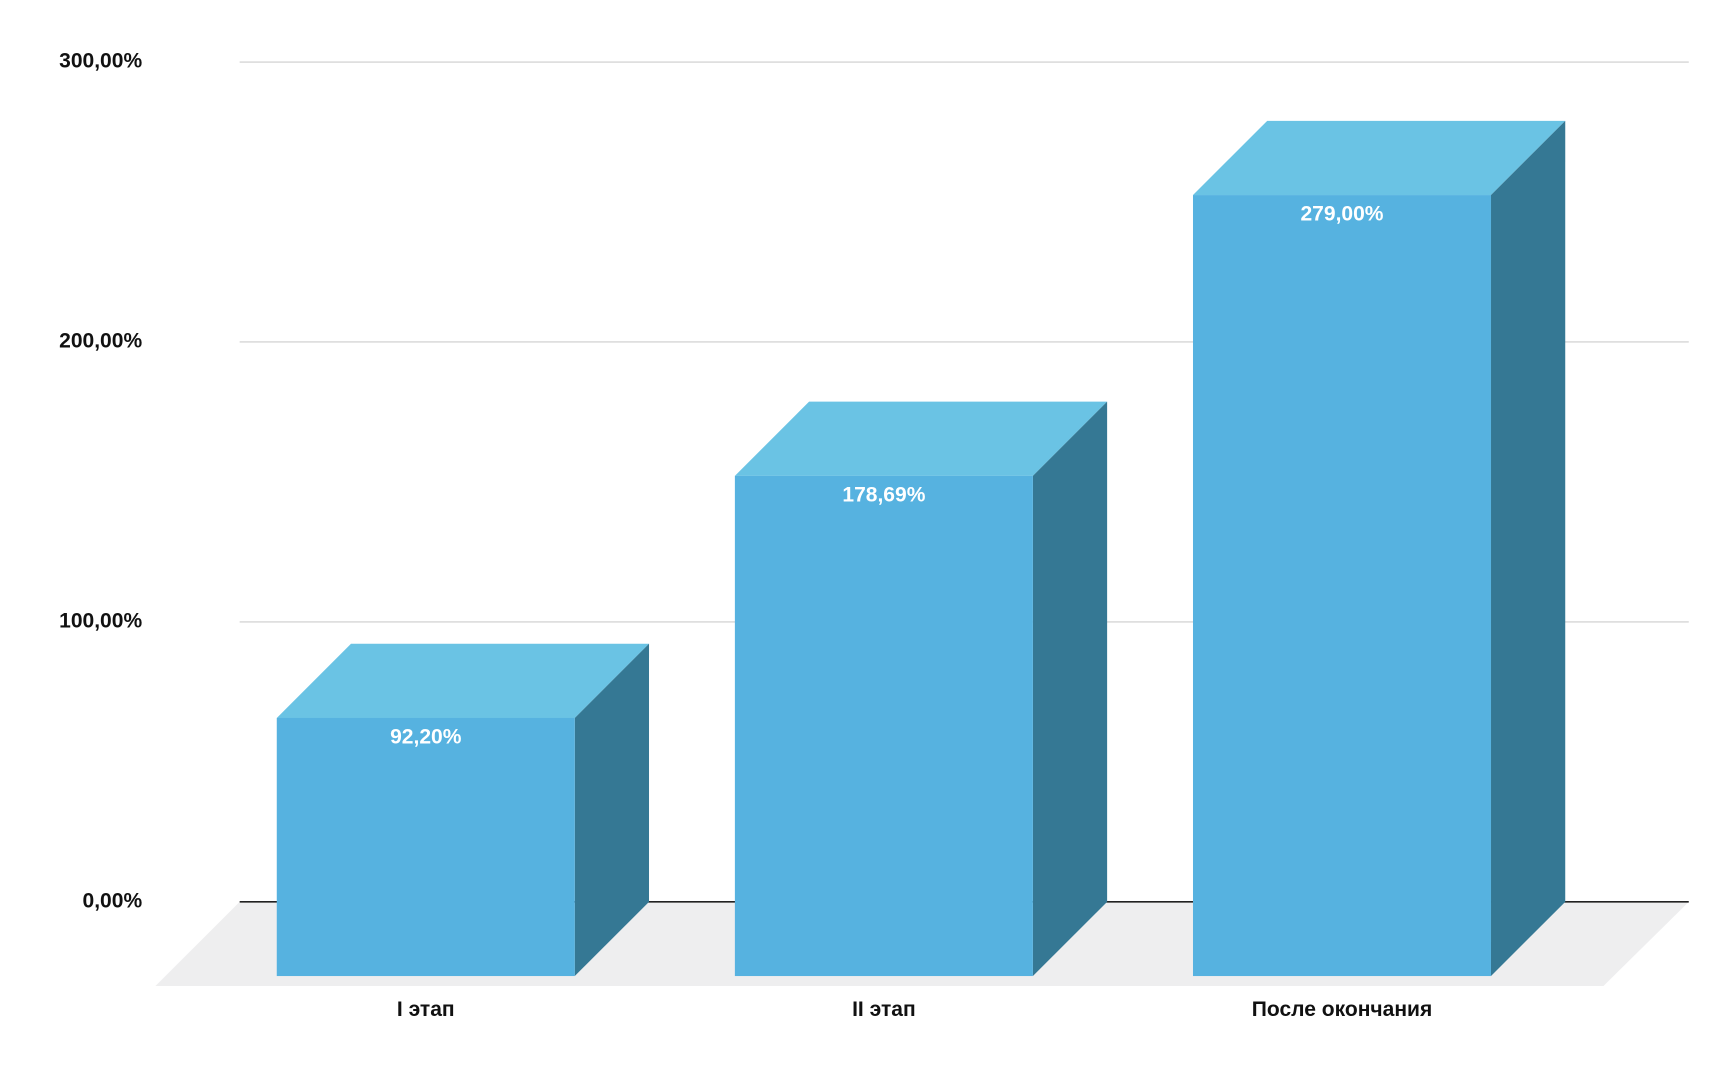 This screenshot has width=1729, height=1068. Describe the element at coordinates (100, 341) in the screenshot. I see `y-tick-label: 200,00%` at that location.